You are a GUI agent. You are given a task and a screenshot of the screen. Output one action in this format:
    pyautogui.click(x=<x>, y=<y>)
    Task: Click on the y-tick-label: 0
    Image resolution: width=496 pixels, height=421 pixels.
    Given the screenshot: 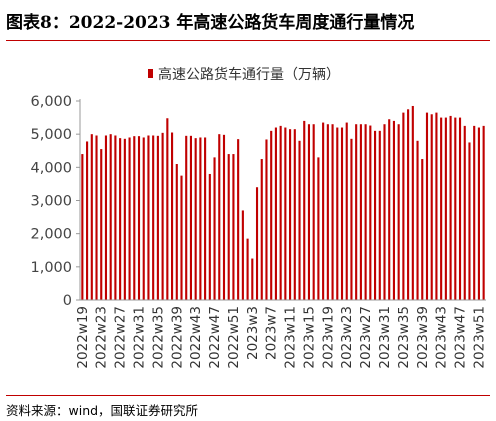 What is the action you would take?
    pyautogui.click(x=67, y=301)
    